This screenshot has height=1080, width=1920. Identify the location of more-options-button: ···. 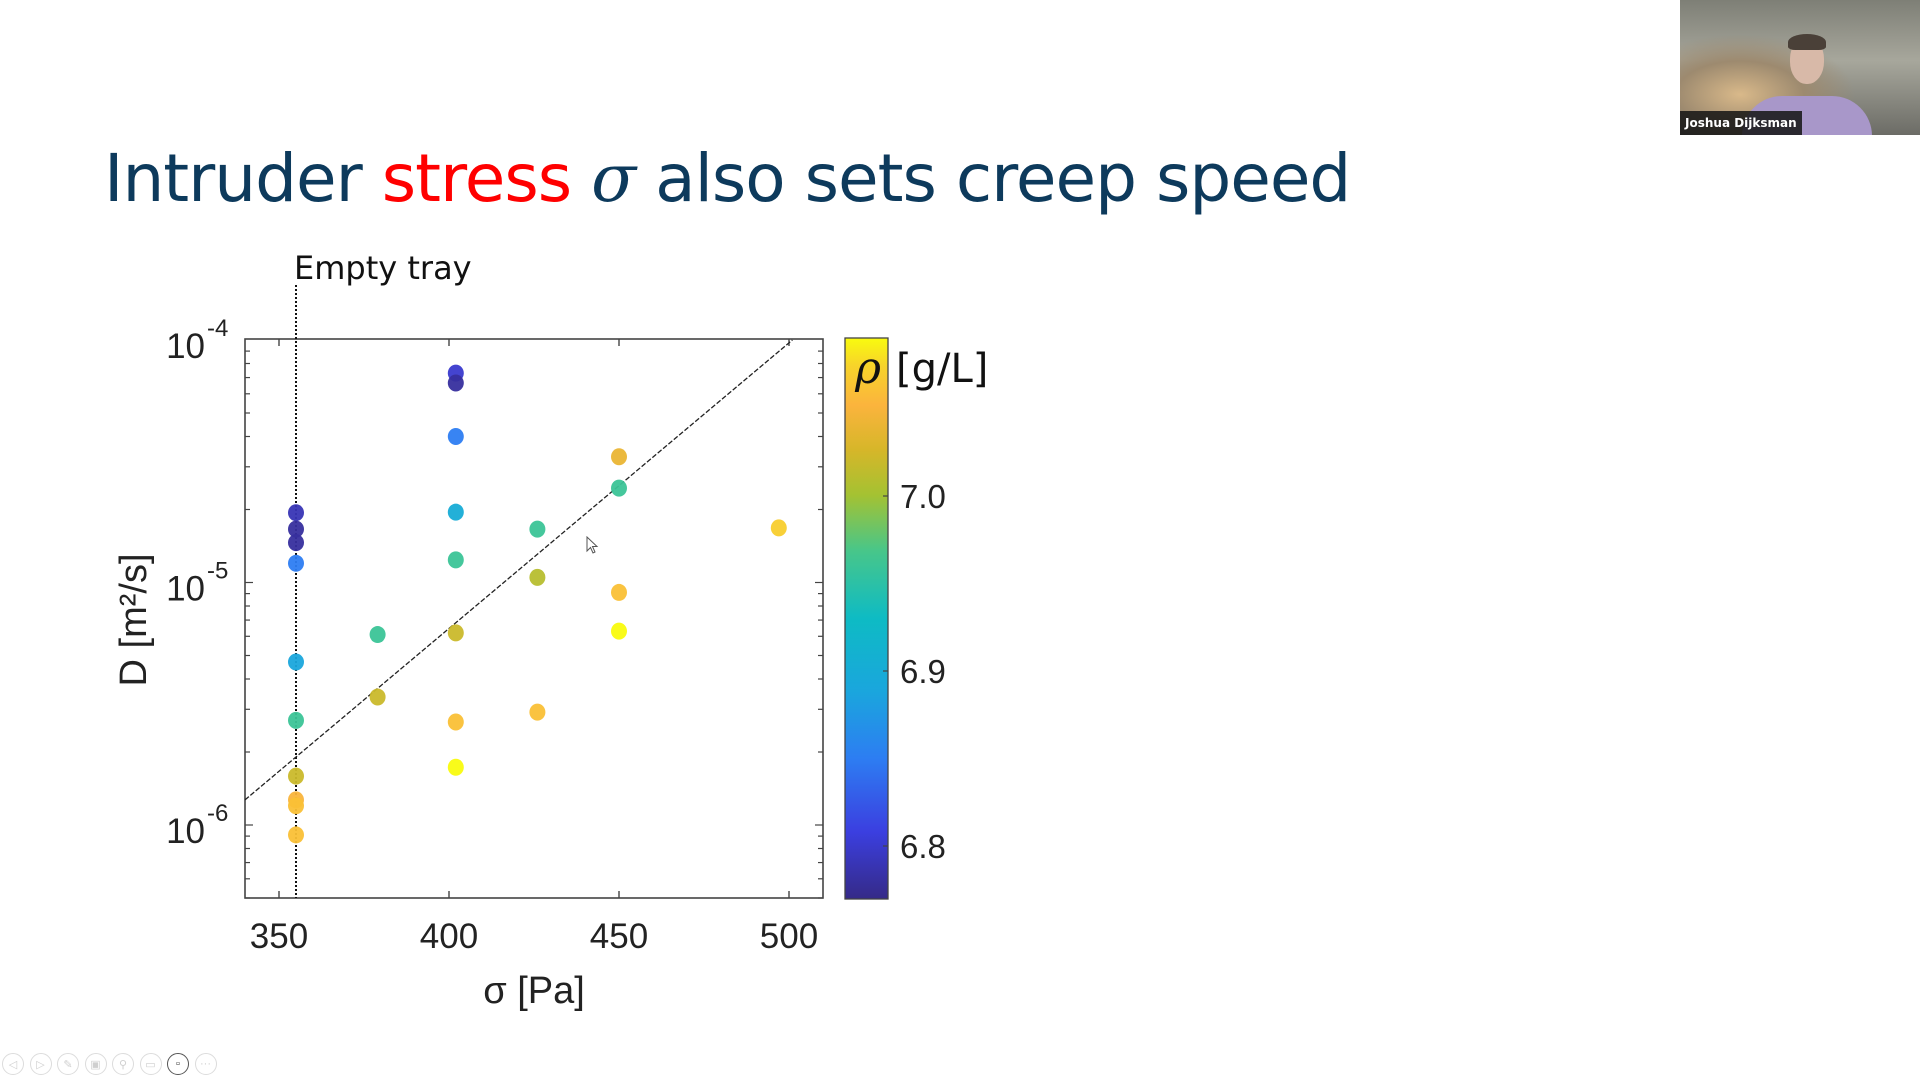
(205, 1064).